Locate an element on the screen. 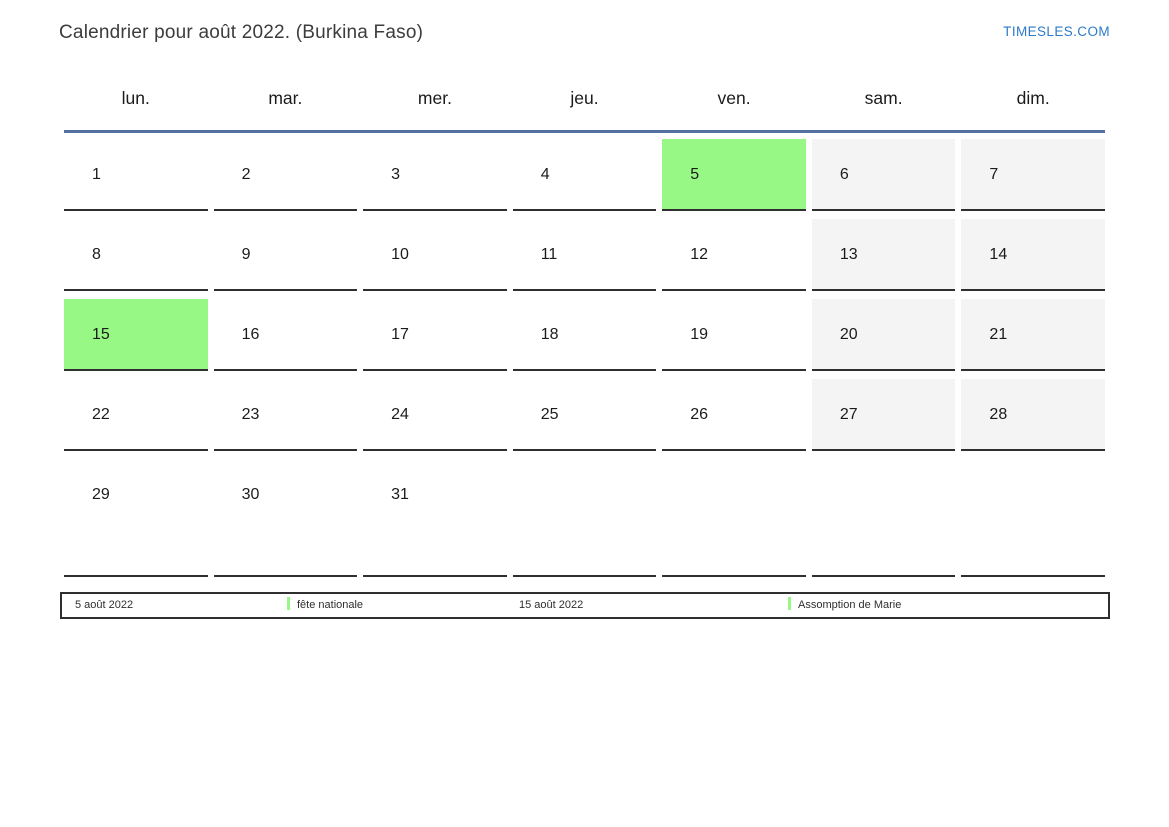 The image size is (1169, 827). day-cell-16: 16 is located at coordinates (285, 335).